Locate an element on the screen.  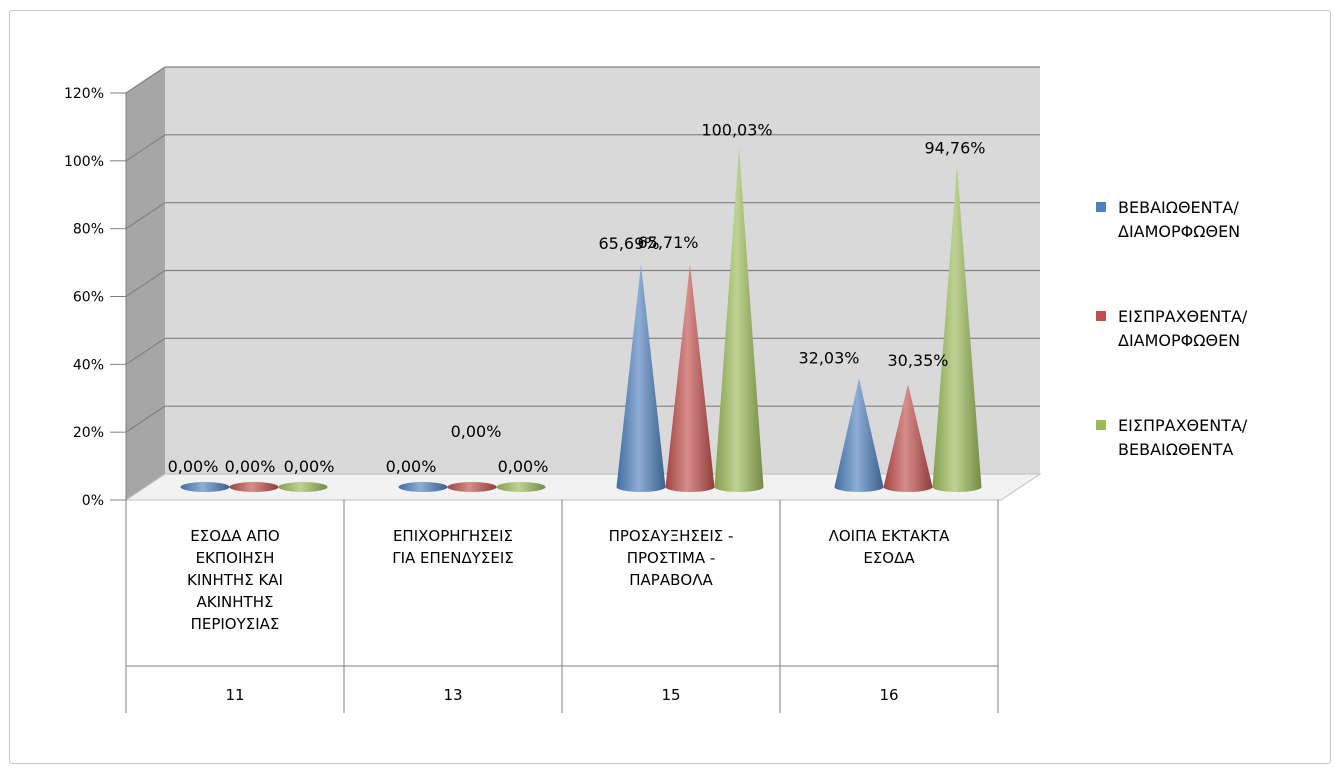
legend-label: ΕΙΣΠΡΑΧΘΕΝΤΑ/ ΒΕΒΑΙΩΘΕΝΤΑ is located at coordinates (1183, 437).